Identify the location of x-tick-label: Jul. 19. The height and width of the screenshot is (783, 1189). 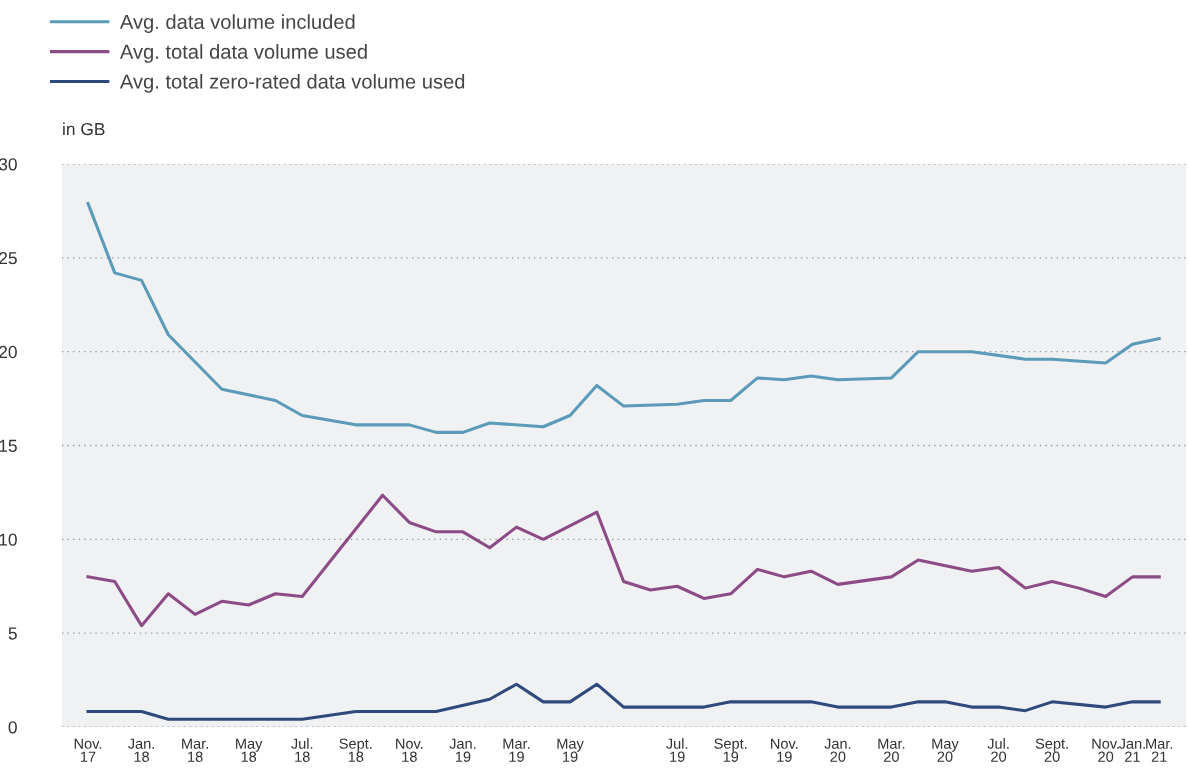
(677, 750).